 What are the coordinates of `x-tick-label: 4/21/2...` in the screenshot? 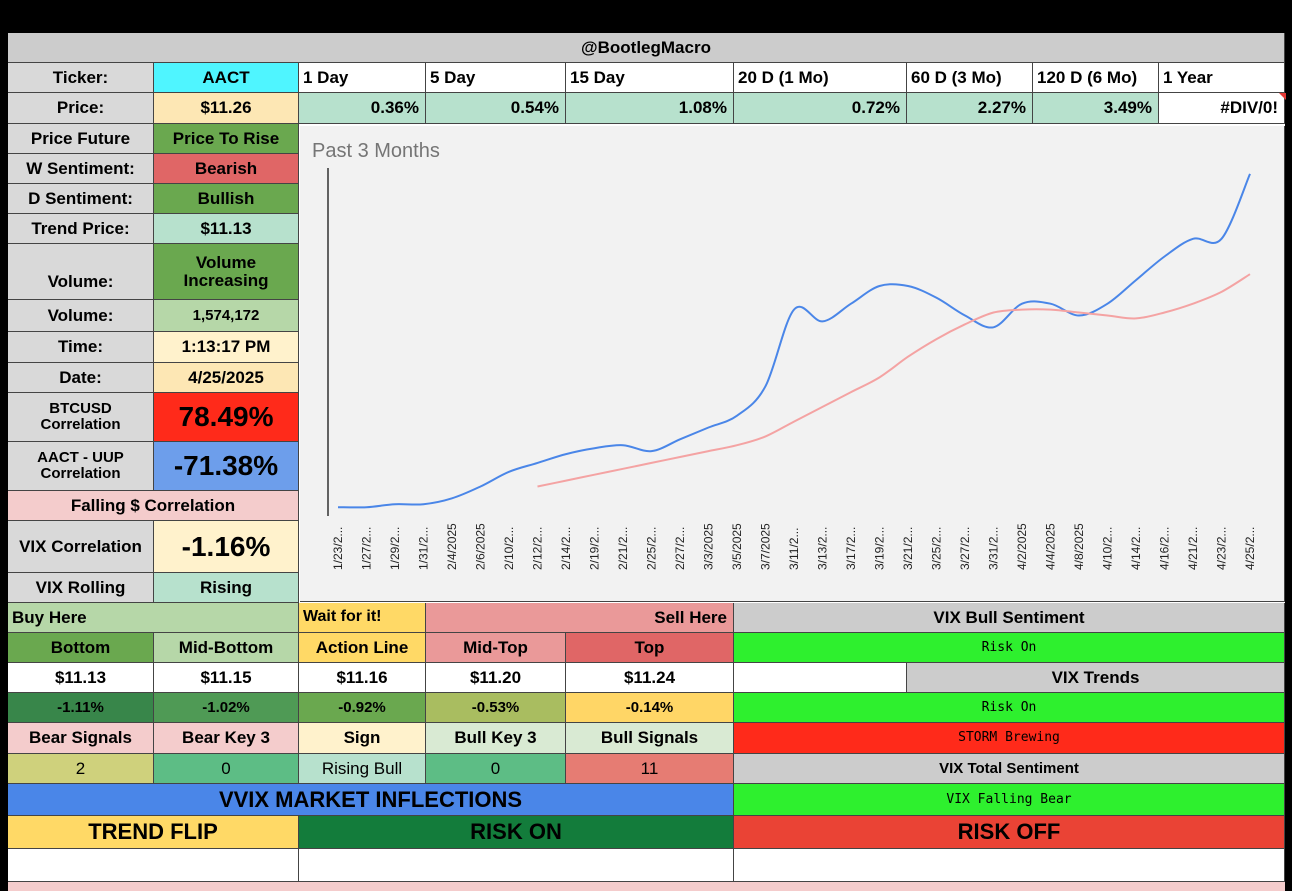 It's located at (1193, 548).